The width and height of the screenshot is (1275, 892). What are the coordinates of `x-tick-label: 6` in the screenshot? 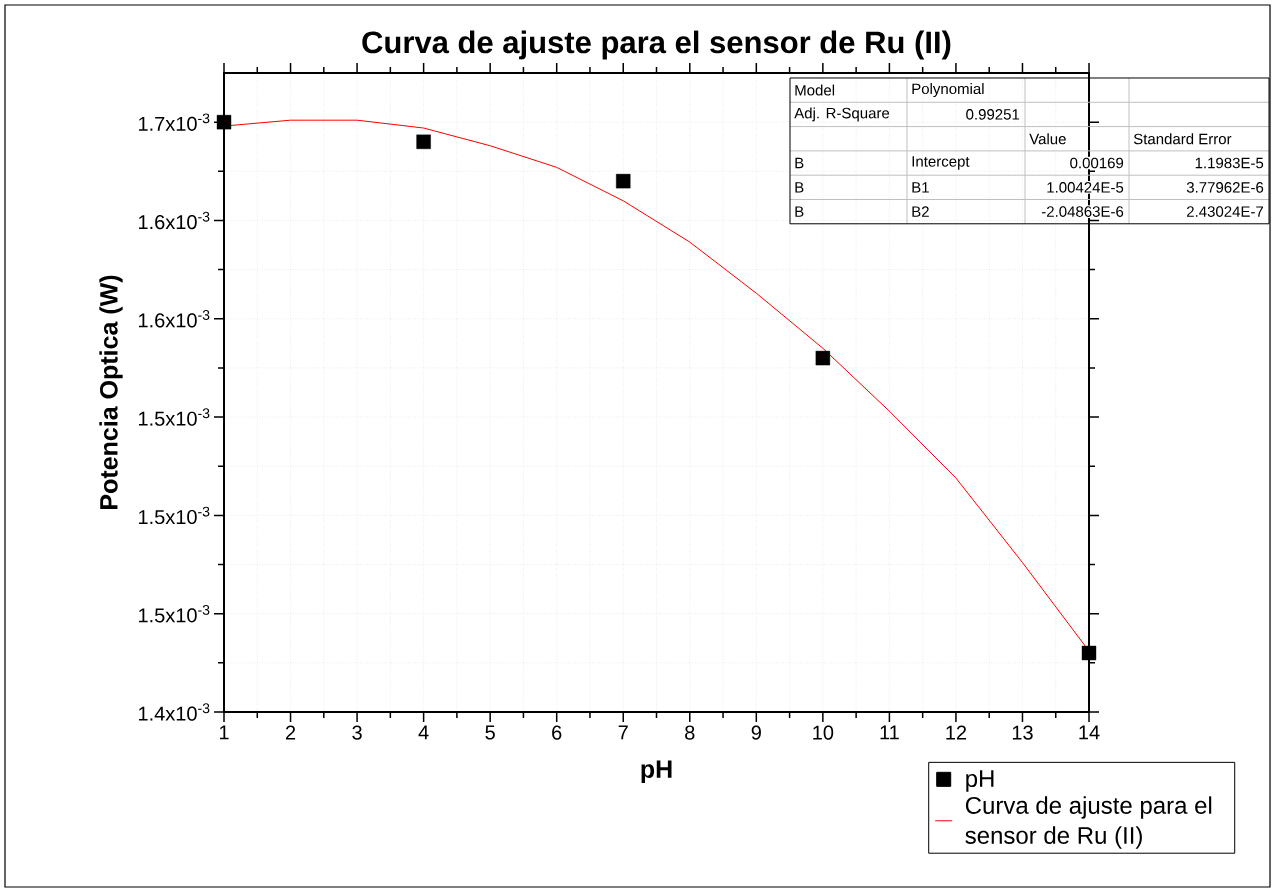 It's located at (557, 732).